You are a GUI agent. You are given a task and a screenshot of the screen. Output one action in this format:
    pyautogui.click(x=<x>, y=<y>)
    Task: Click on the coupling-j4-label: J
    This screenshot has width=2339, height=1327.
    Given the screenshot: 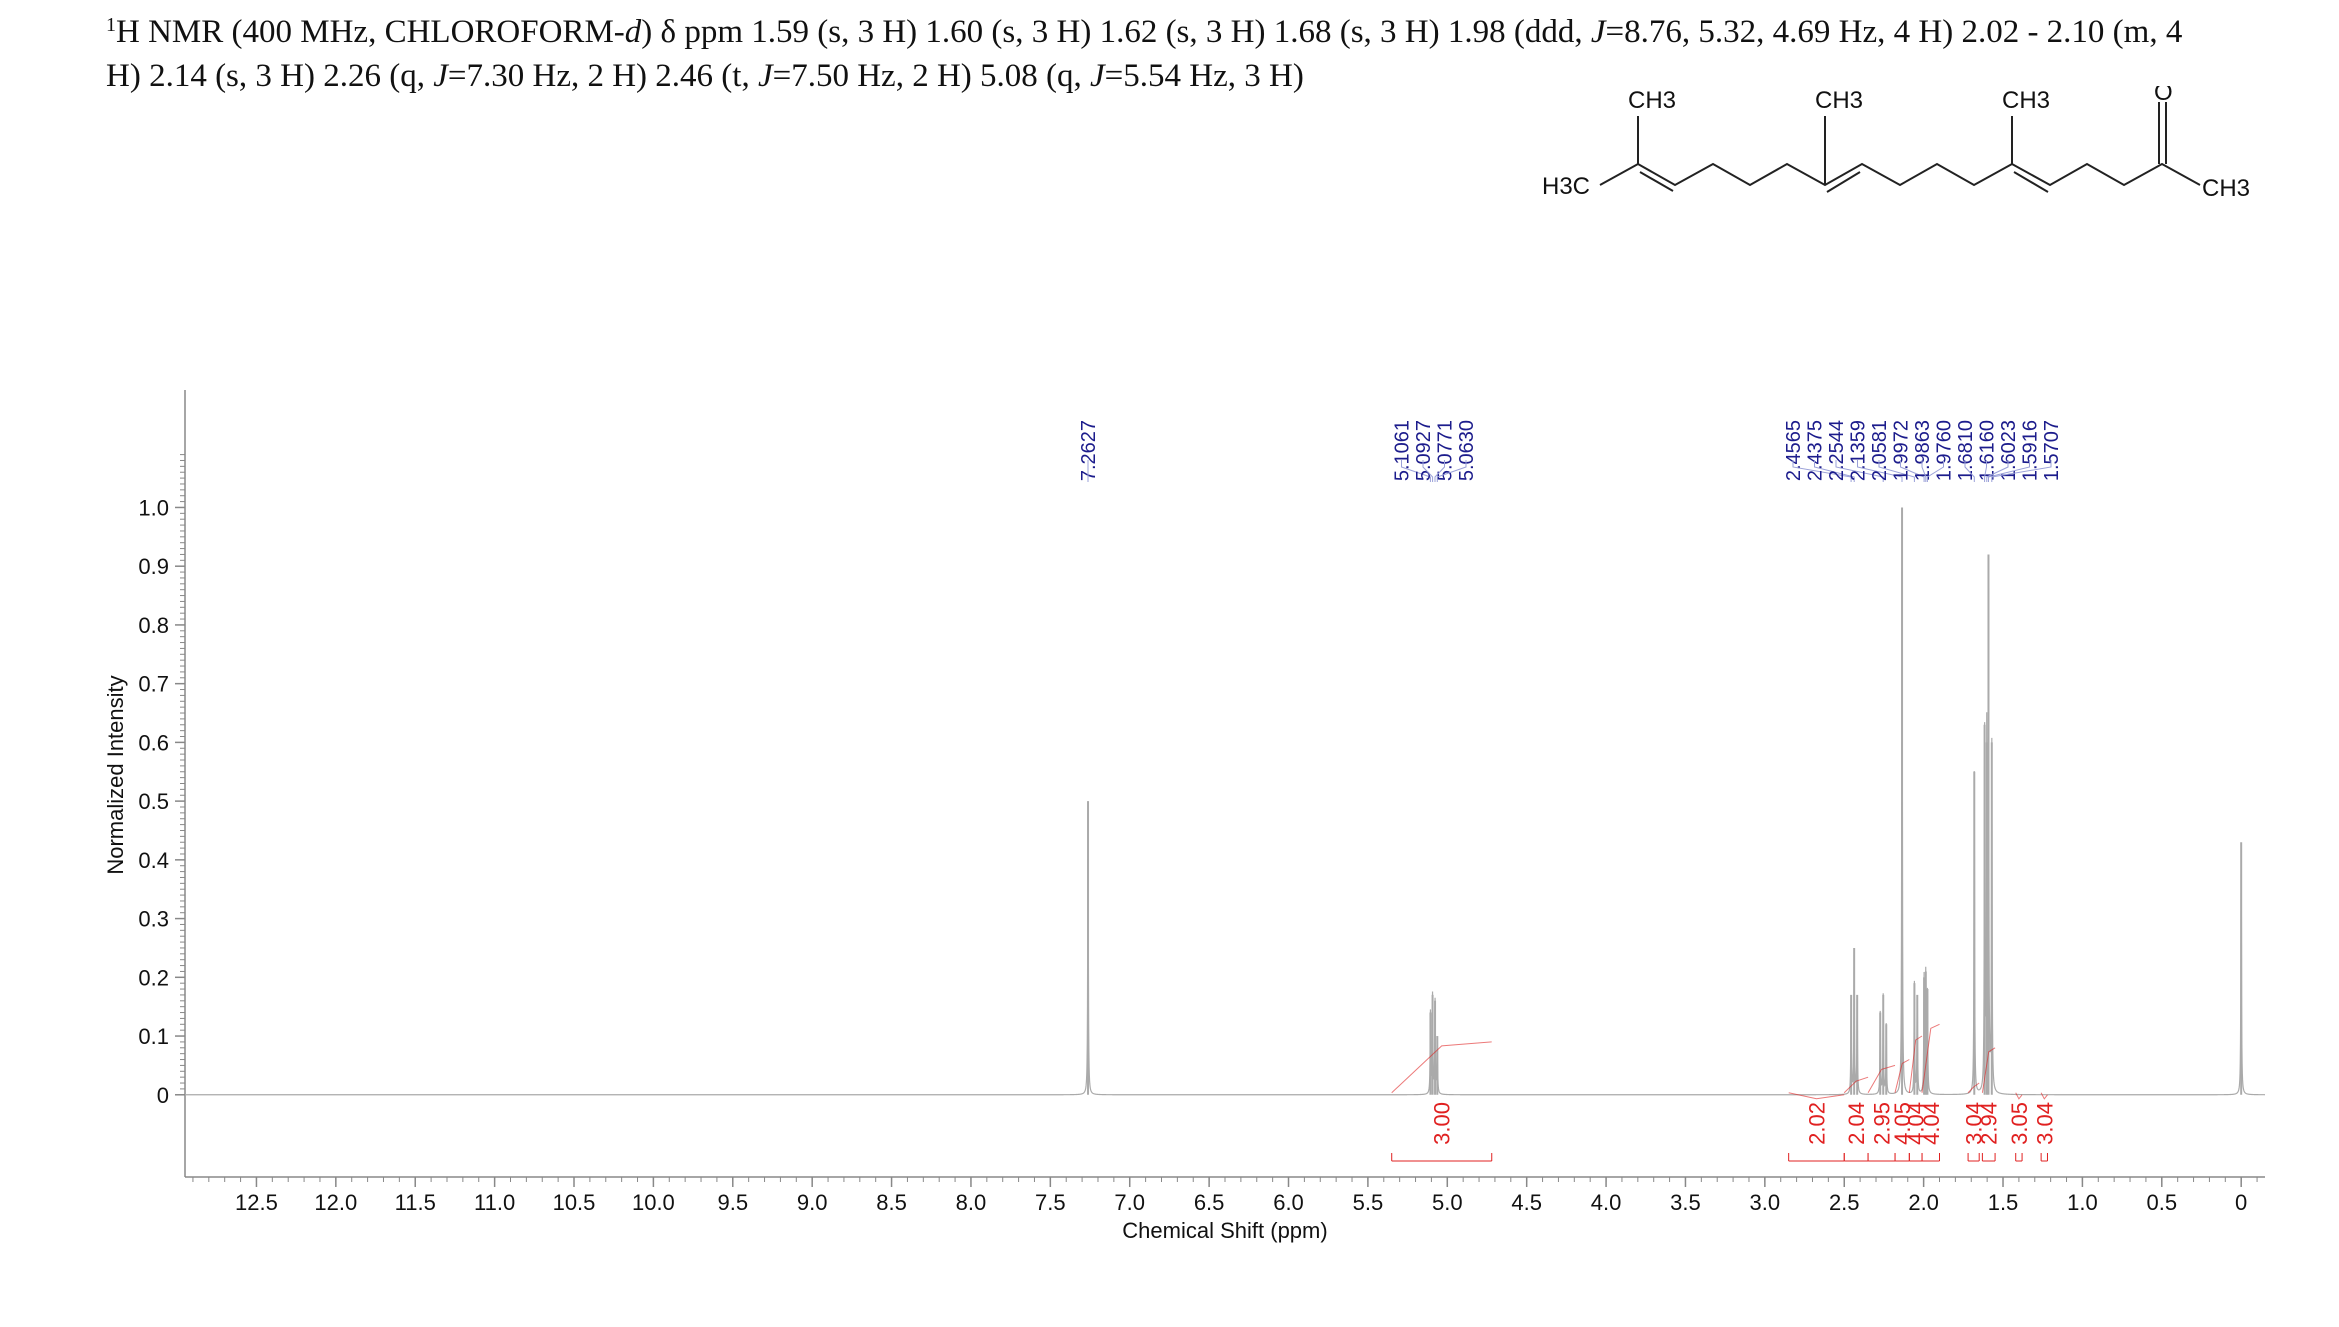 What is the action you would take?
    pyautogui.click(x=1097, y=76)
    